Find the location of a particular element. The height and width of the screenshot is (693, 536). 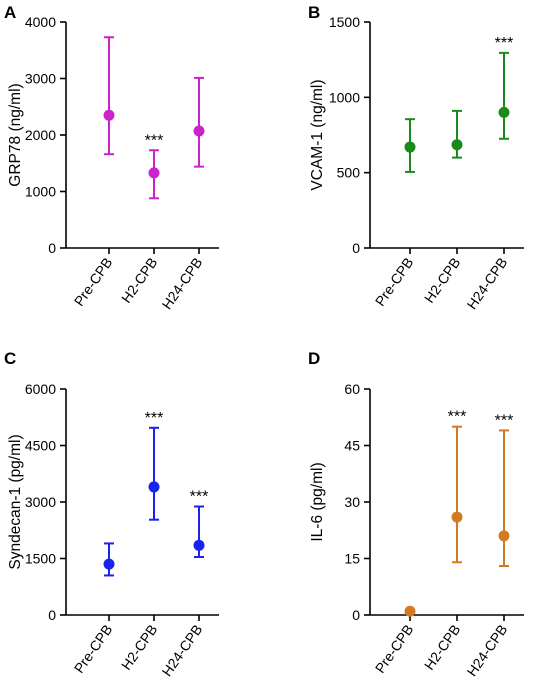

y-tick-label: 4500 is located at coordinates (40, 446).